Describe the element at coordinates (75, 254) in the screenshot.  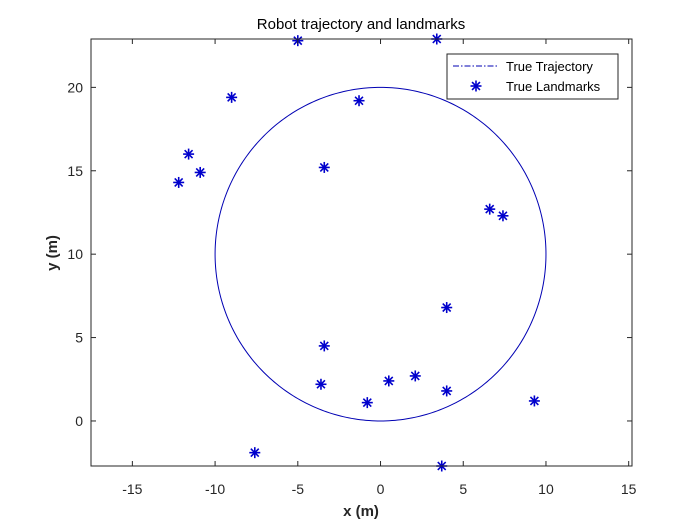
I see `y-tick-label: 10` at that location.